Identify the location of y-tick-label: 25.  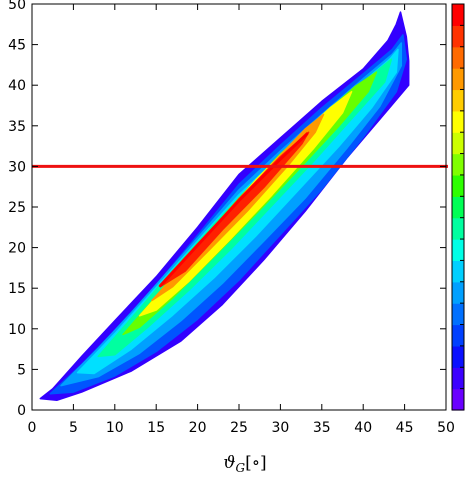
(17, 208).